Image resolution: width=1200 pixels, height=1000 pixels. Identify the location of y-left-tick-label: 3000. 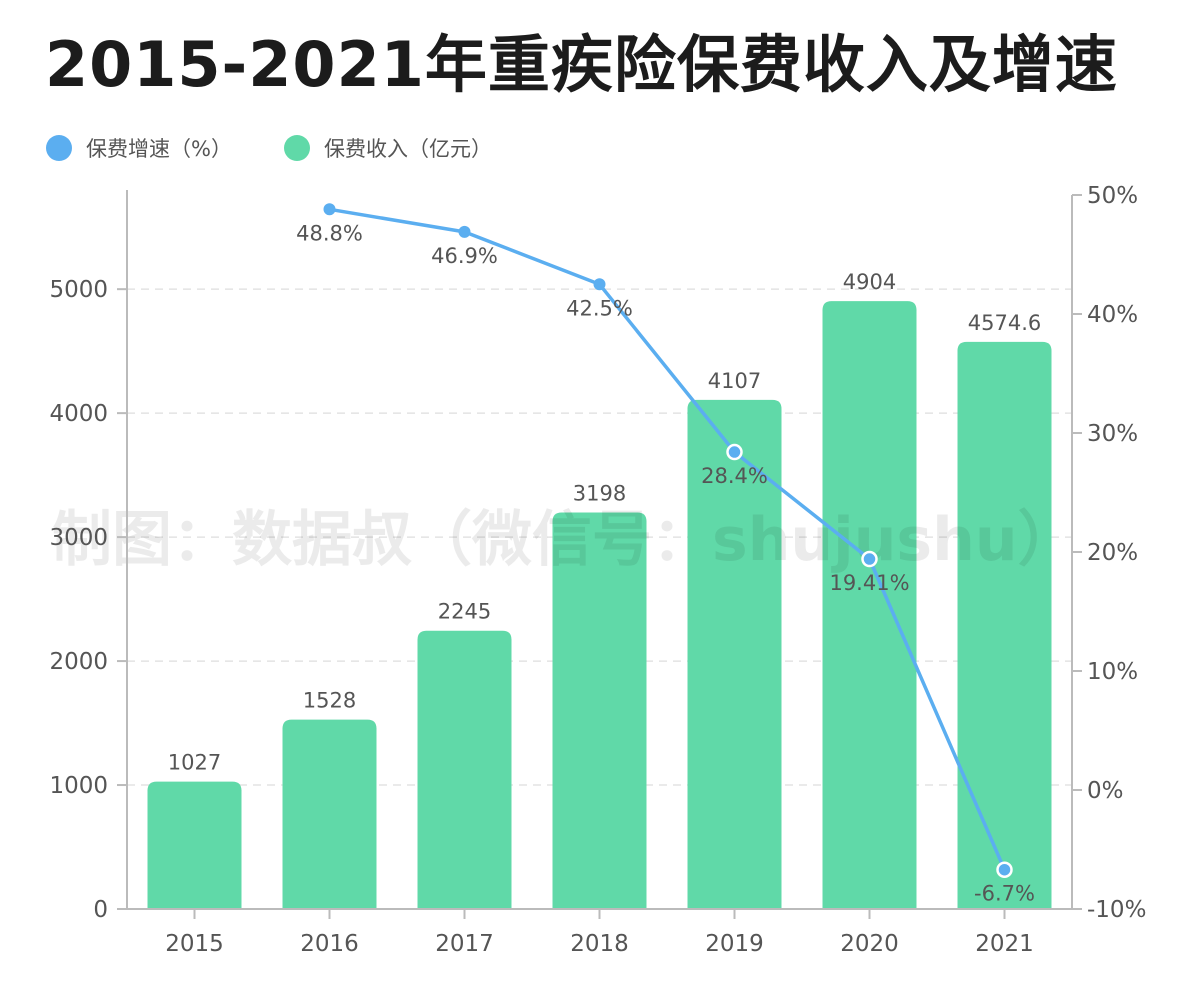
(78, 538).